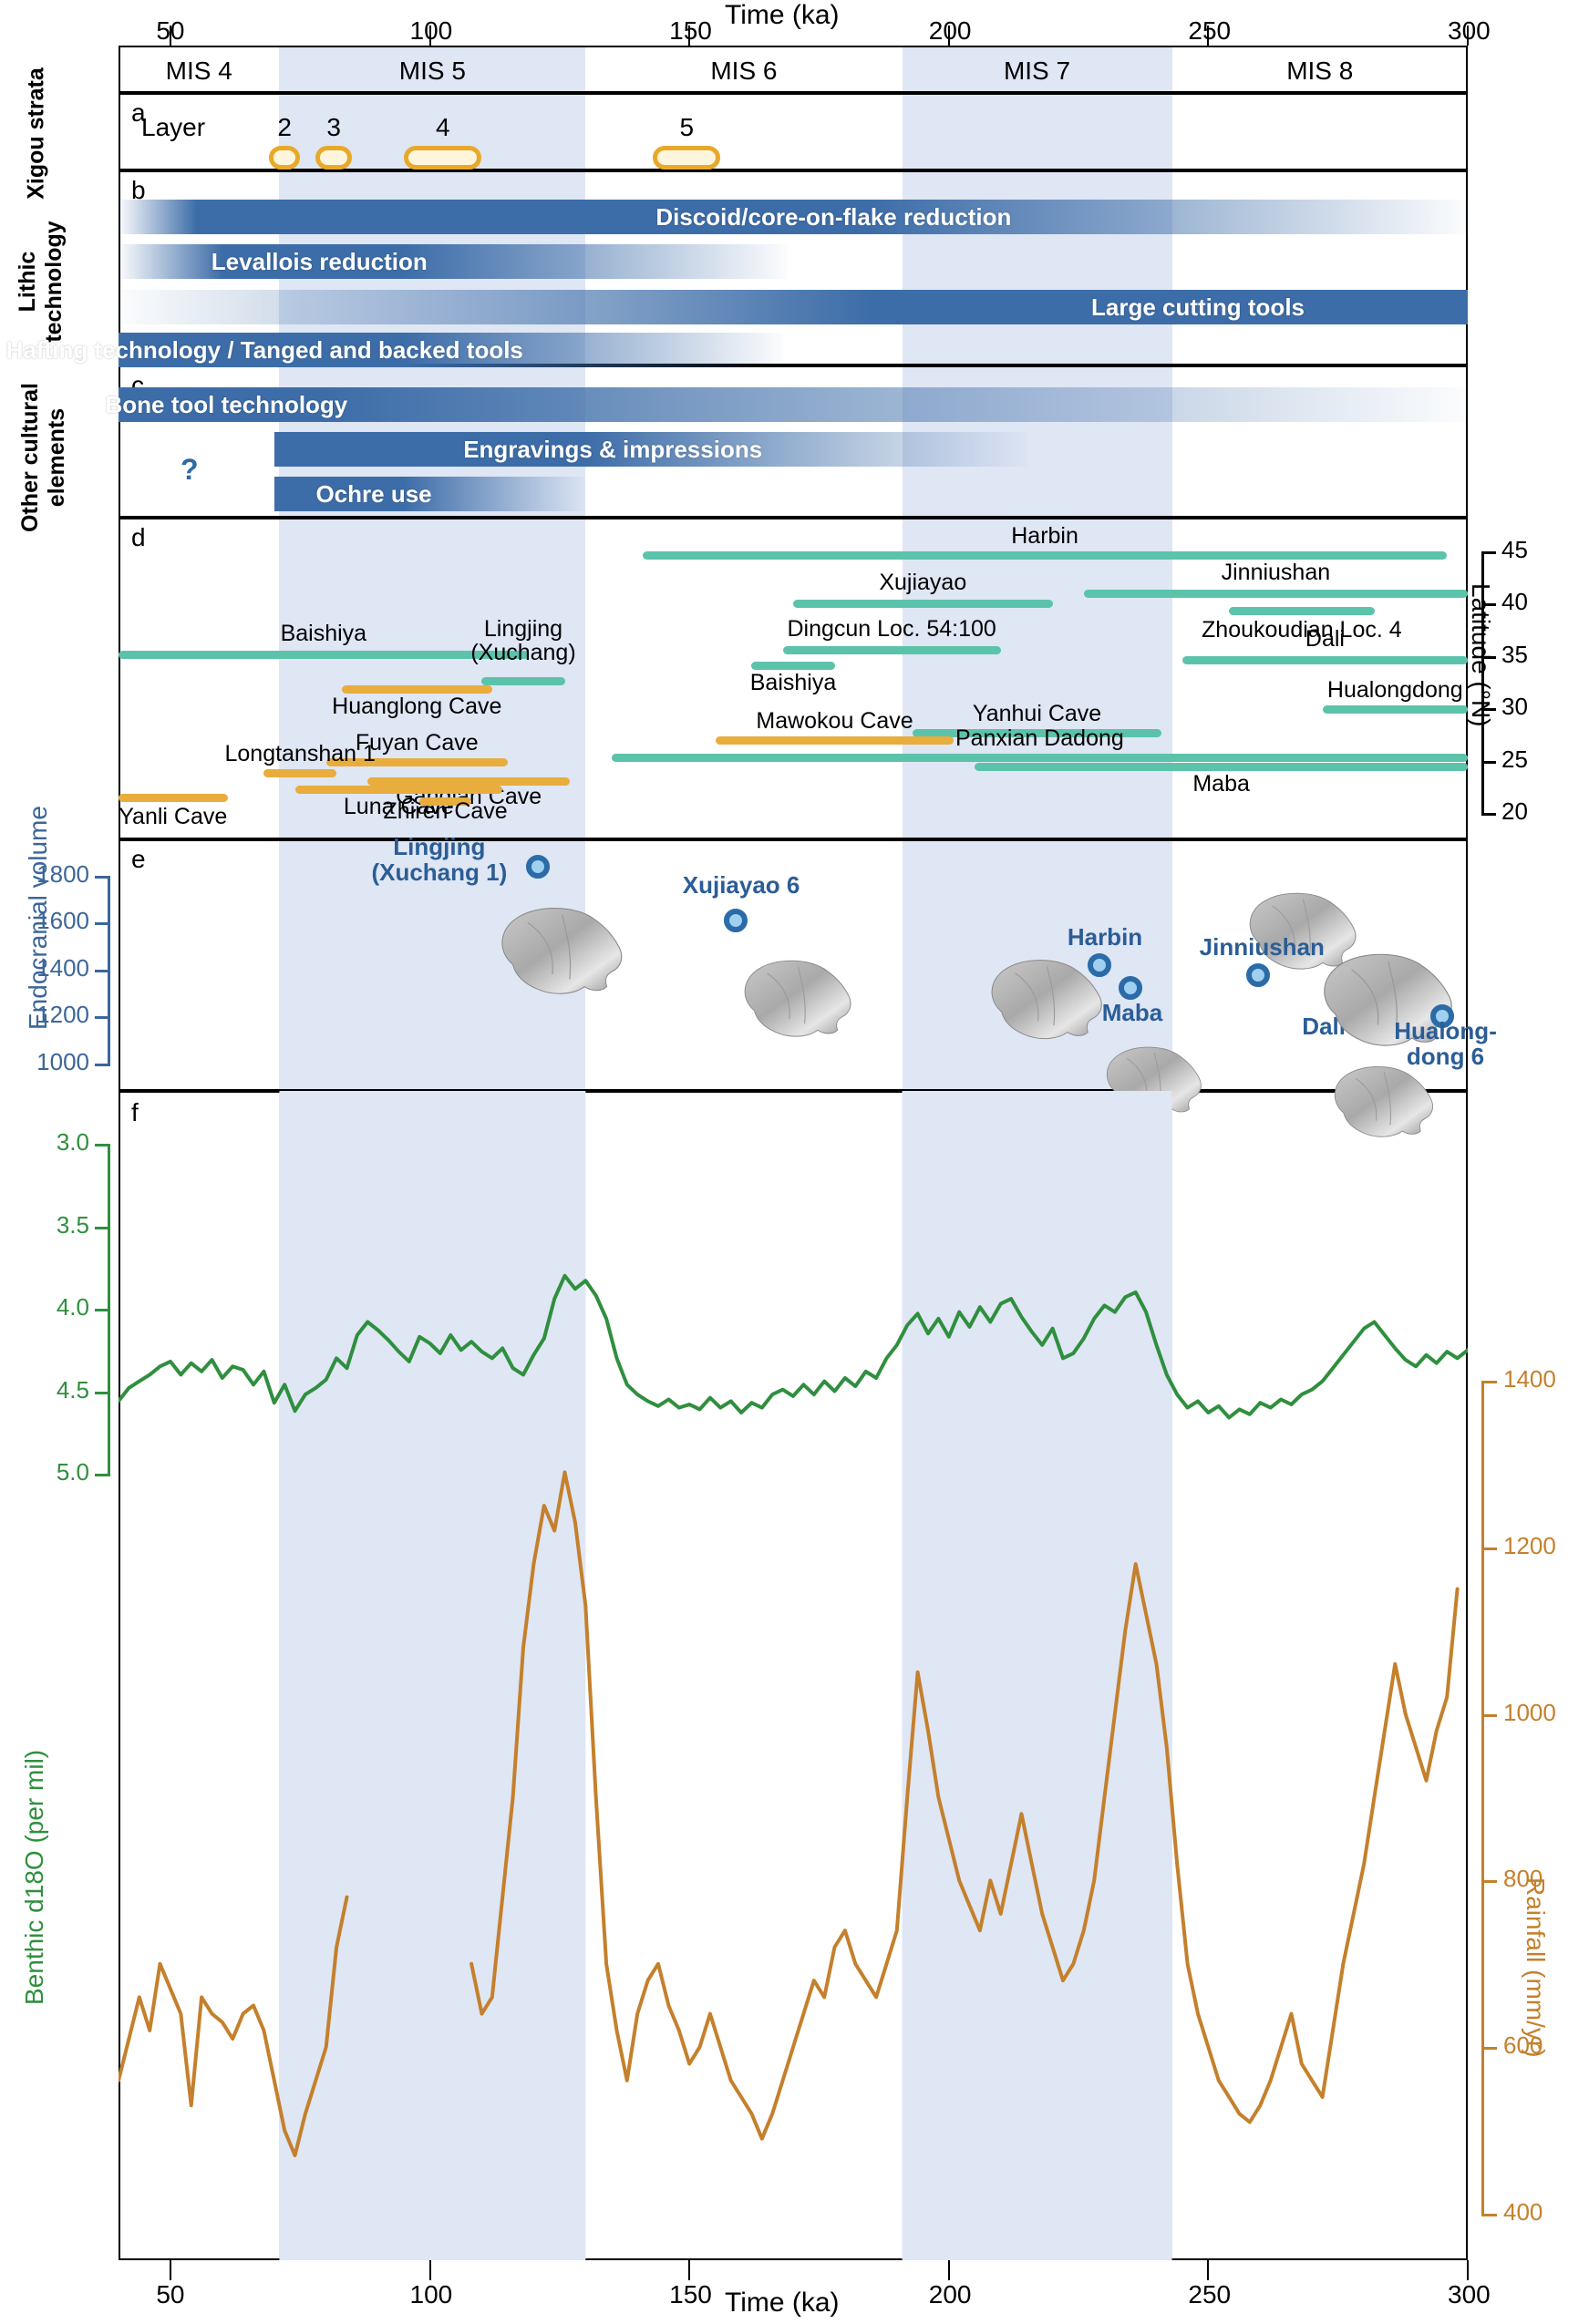 This screenshot has height=2324, width=1589. I want to click on site-label: Huanglong Cave, so click(417, 706).